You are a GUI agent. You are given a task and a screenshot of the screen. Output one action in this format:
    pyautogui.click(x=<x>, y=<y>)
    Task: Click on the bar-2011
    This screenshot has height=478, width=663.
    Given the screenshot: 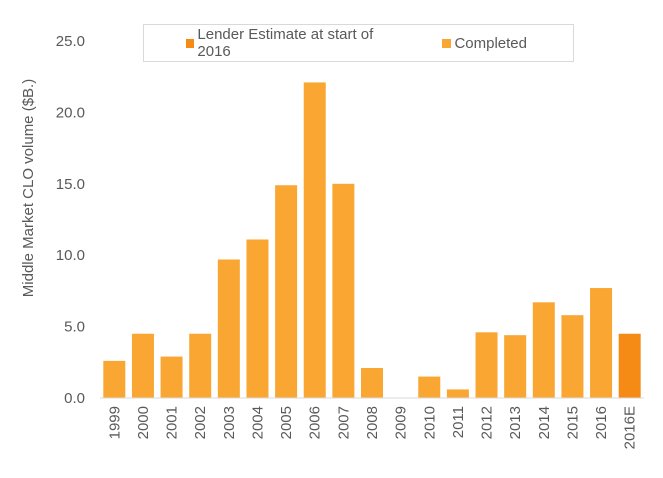 What is the action you would take?
    pyautogui.click(x=457, y=393)
    